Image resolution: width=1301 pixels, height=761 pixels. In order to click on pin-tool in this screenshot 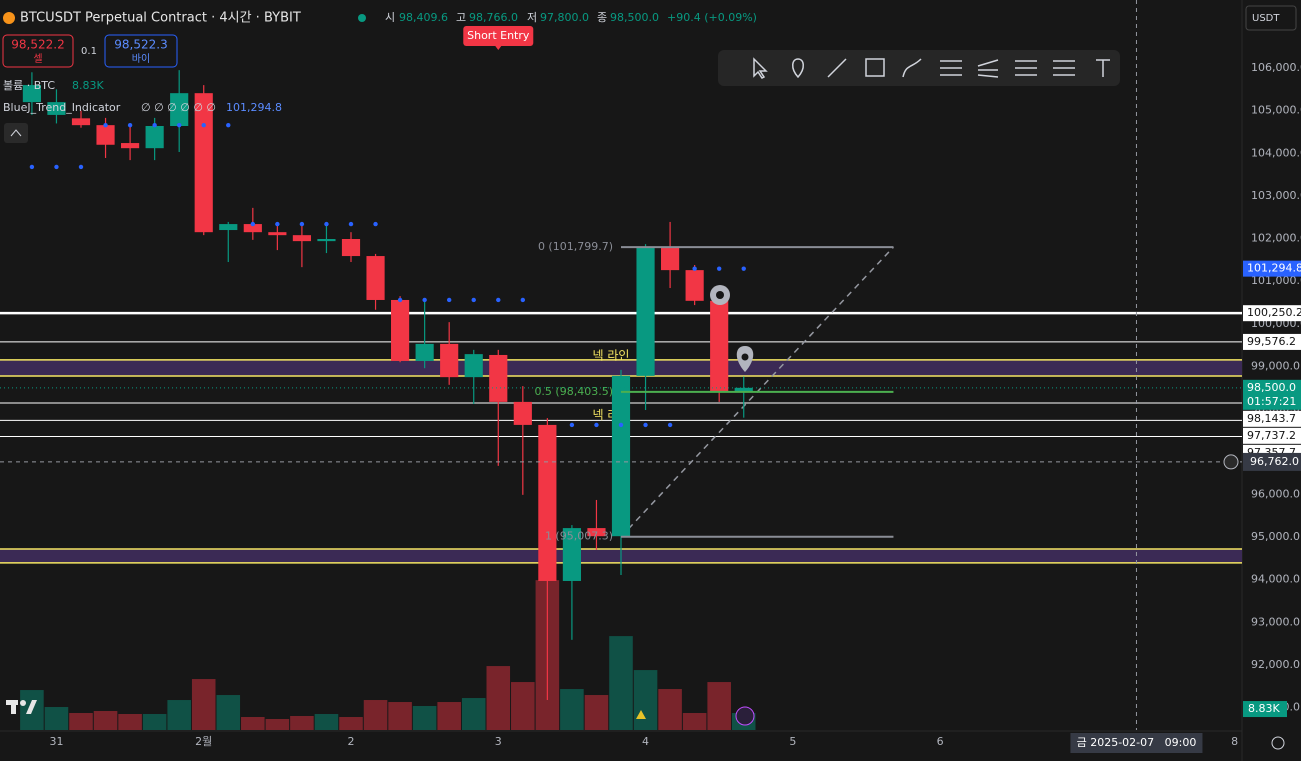, I will do `click(798, 68)`.